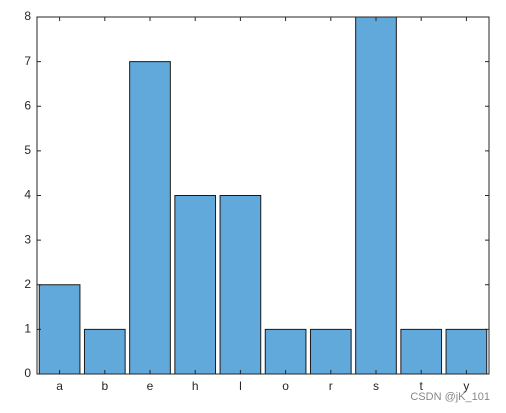 This screenshot has width=506, height=413. What do you see at coordinates (27, 284) in the screenshot?
I see `y-tick-label: 2` at bounding box center [27, 284].